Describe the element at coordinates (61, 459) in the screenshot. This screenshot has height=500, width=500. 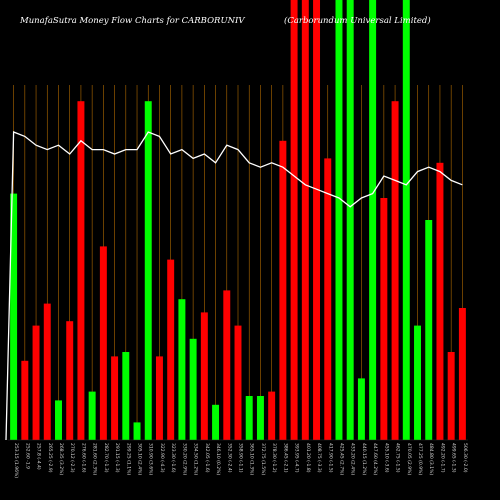
I see `x-tick-label: 268.35 (3.2%)` at that location.